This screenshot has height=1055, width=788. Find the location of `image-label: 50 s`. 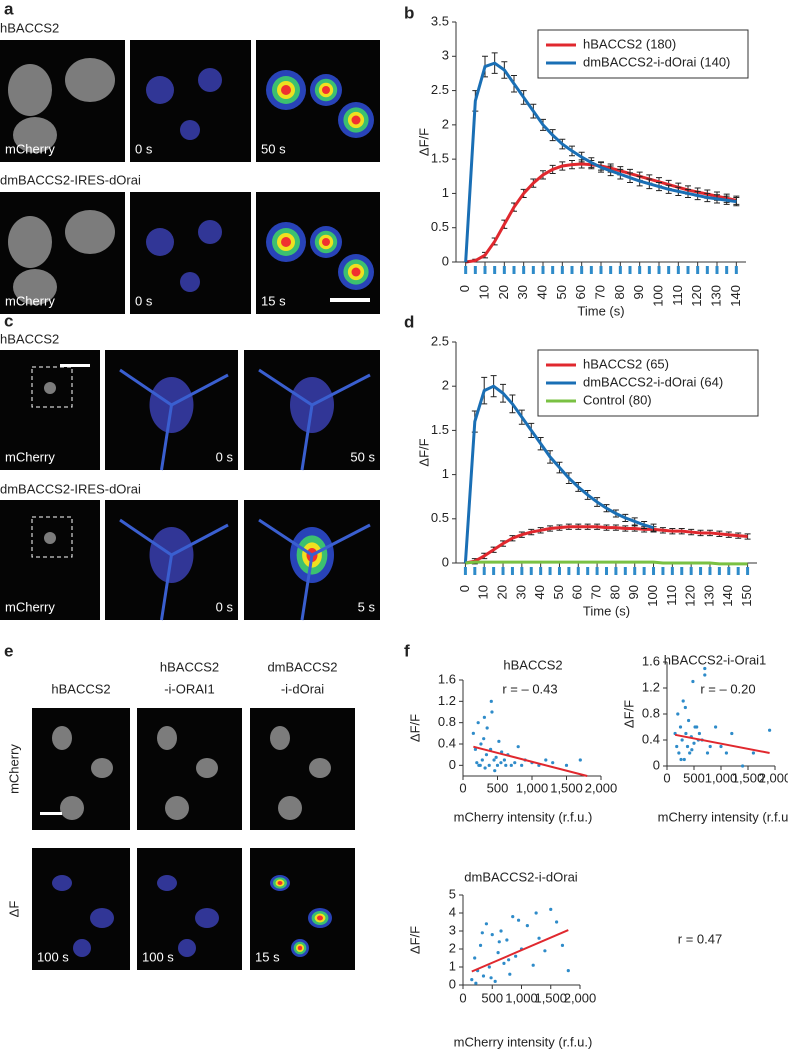

image-label: 50 s is located at coordinates (273, 148).